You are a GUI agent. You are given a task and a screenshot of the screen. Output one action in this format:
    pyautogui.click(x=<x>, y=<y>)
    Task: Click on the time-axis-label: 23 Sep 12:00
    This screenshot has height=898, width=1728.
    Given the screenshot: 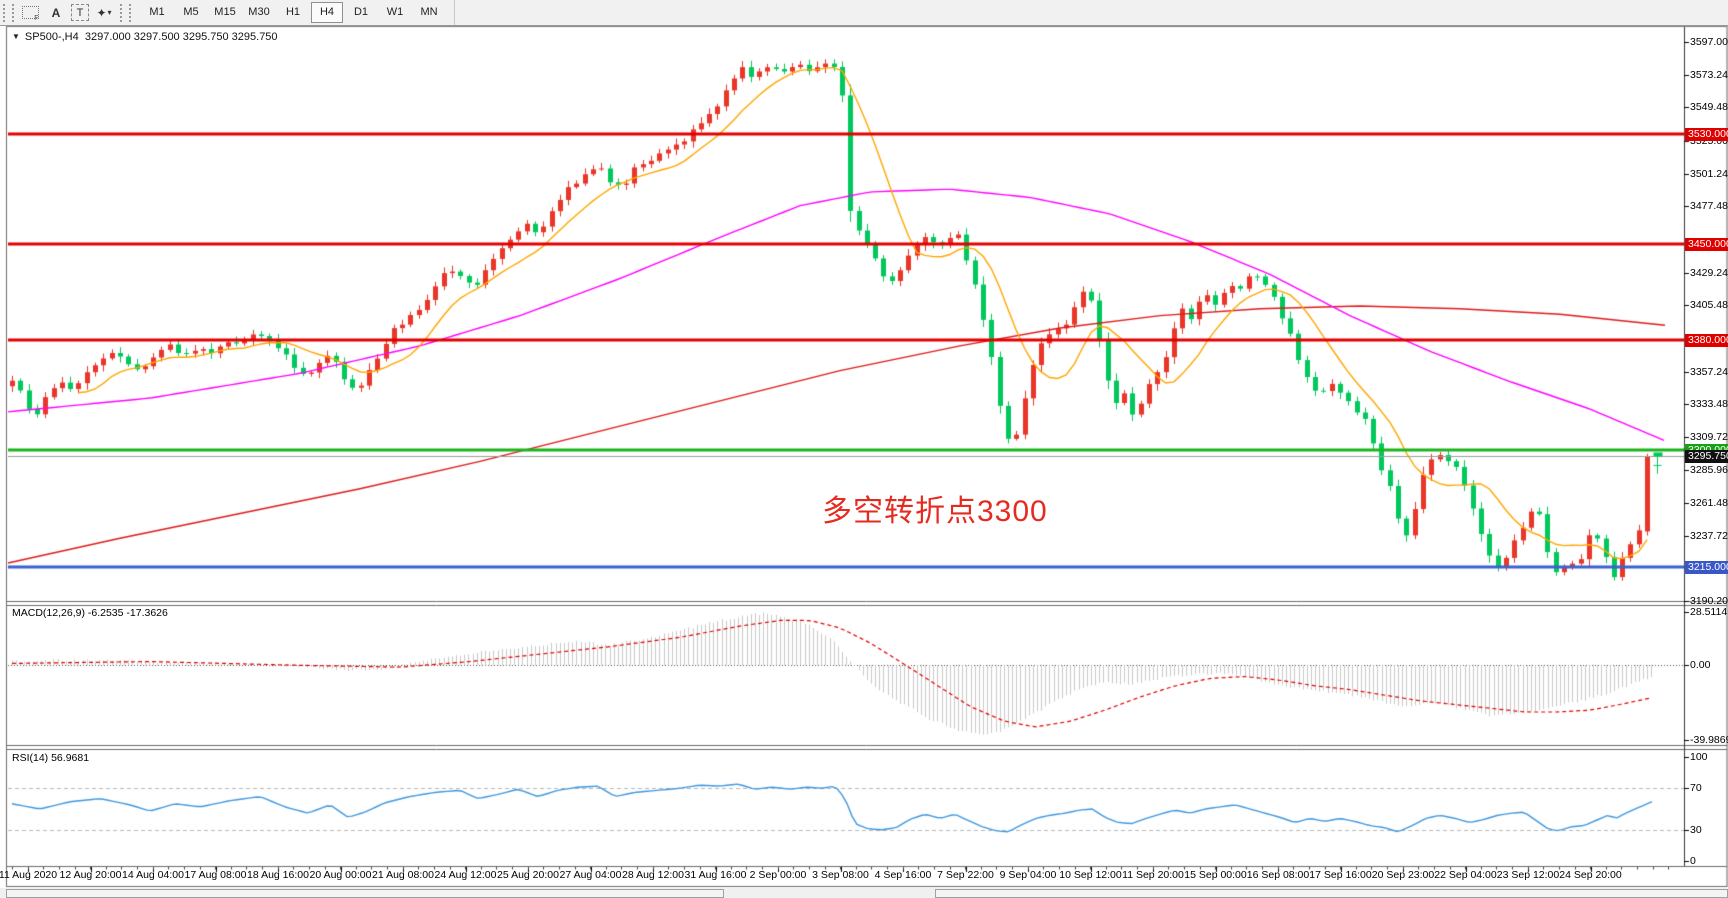 What is the action you would take?
    pyautogui.click(x=1528, y=875)
    